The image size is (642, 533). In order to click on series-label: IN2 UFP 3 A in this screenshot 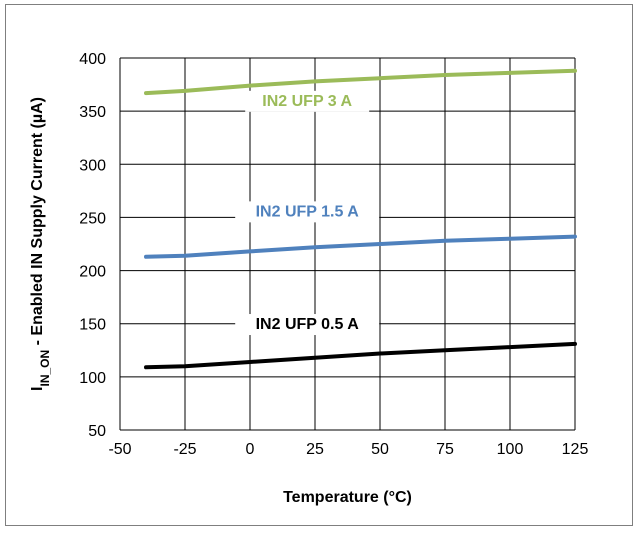, I will do `click(307, 101)`.